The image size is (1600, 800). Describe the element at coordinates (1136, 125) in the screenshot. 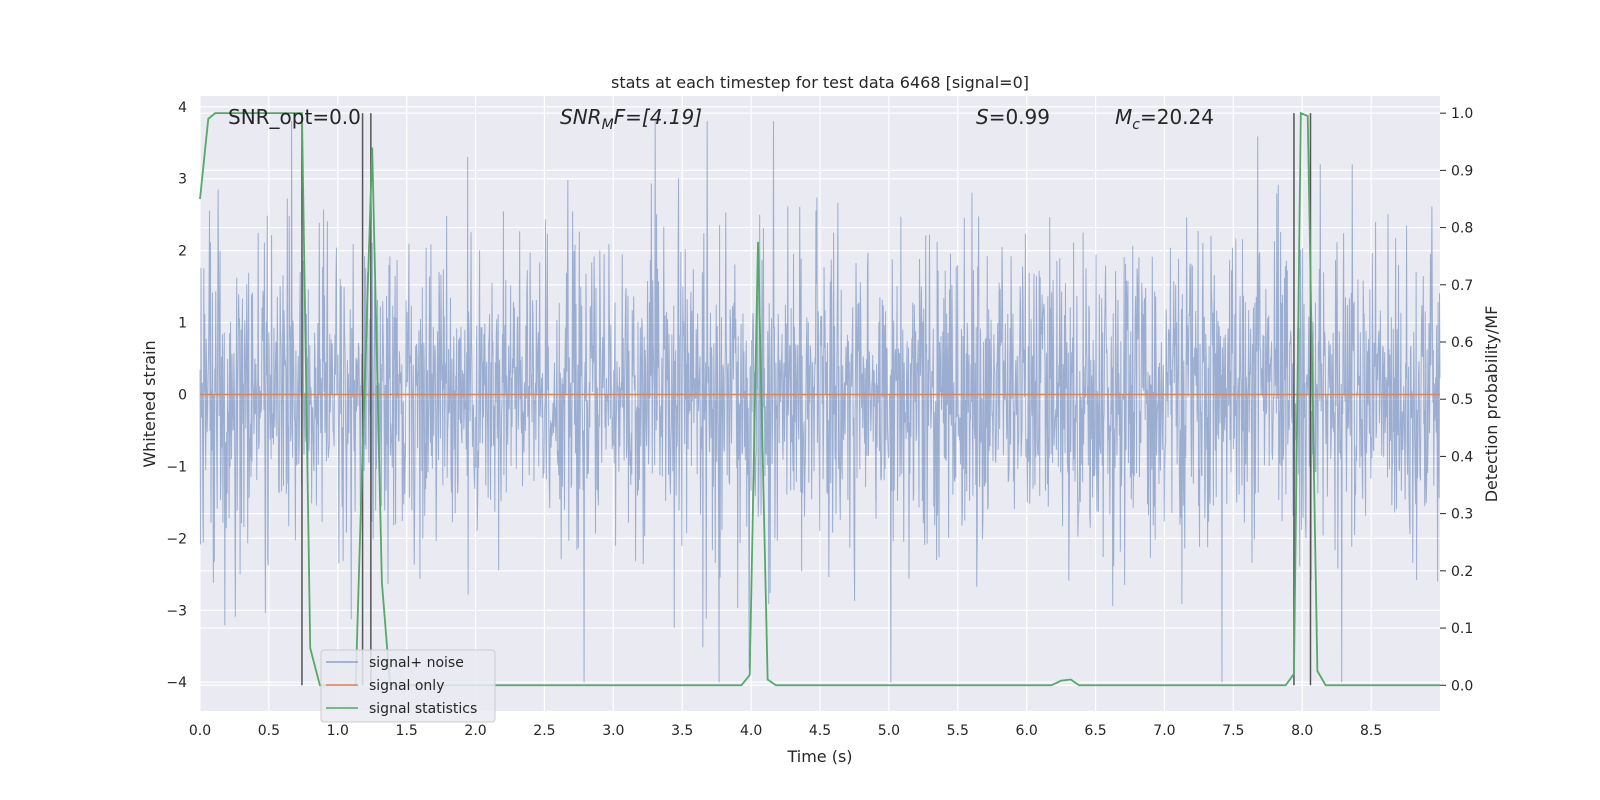

I see `annotation-mc-sub: c` at that location.